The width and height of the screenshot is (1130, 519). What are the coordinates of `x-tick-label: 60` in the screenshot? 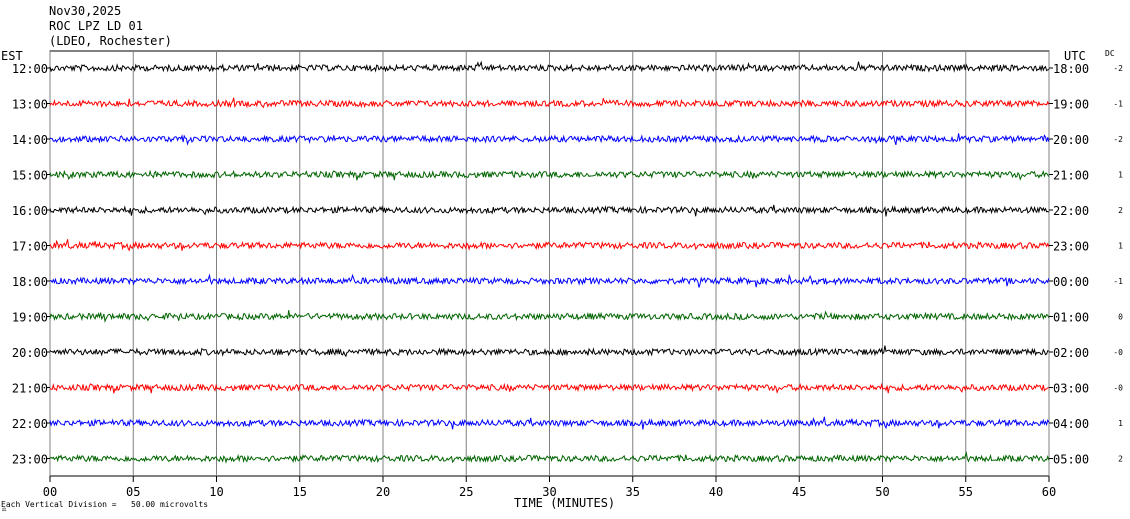 It's located at (1049, 492).